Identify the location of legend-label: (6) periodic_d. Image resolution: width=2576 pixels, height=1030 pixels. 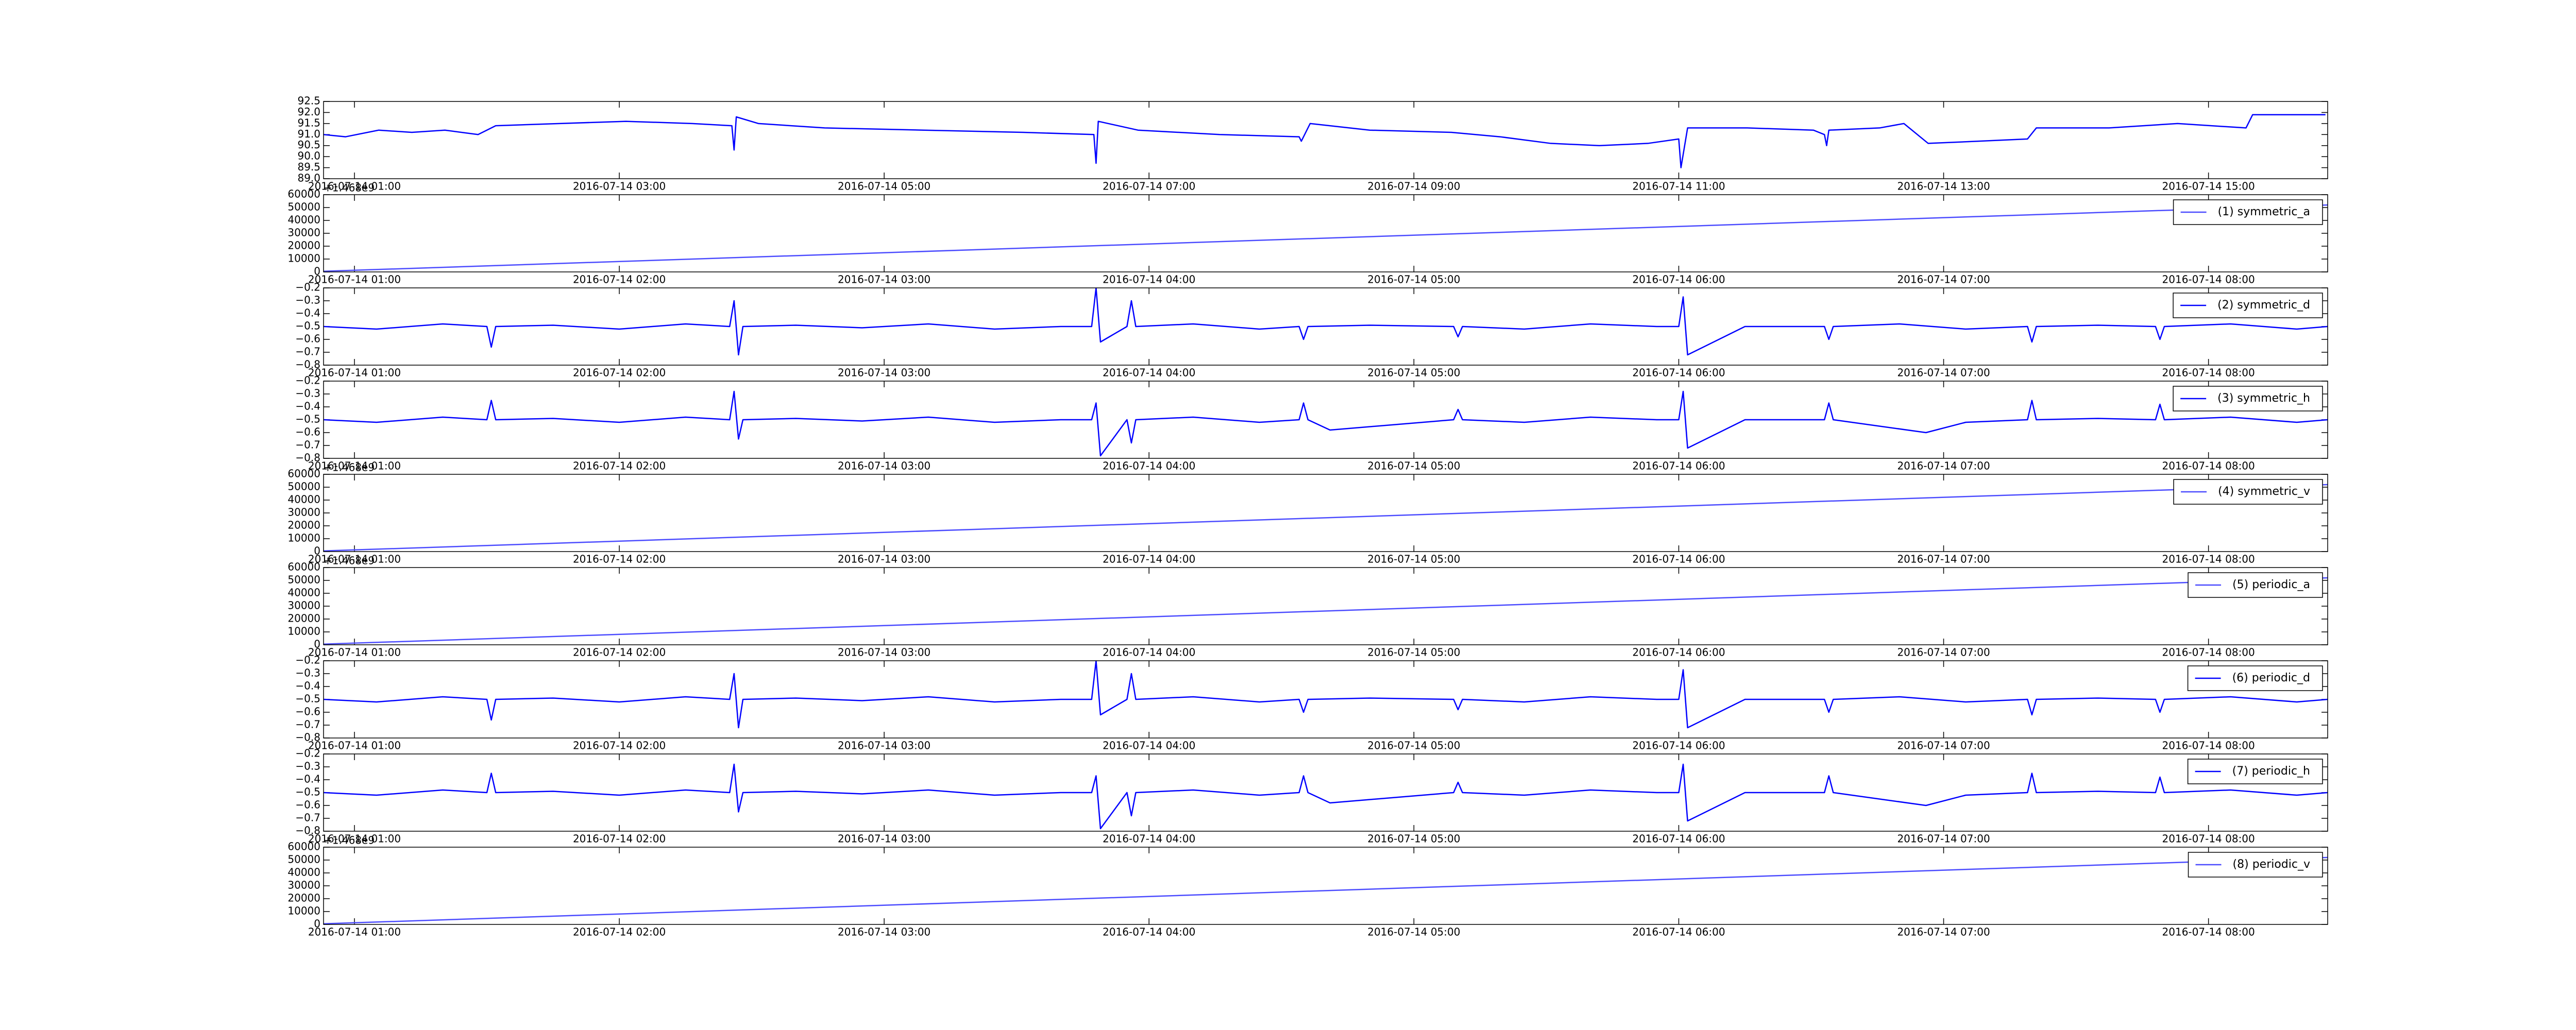
(2271, 678).